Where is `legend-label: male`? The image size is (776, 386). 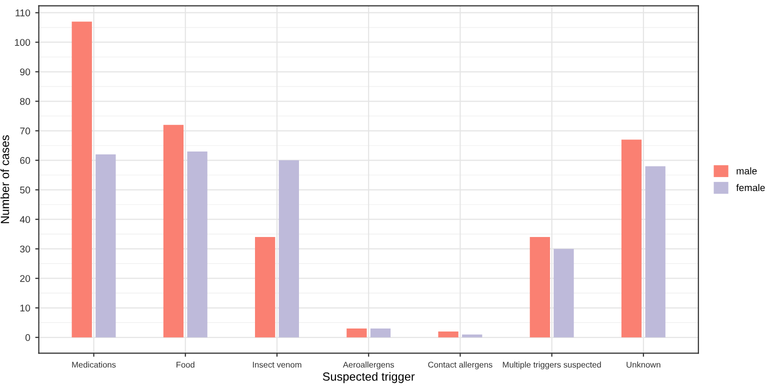 legend-label: male is located at coordinates (746, 170).